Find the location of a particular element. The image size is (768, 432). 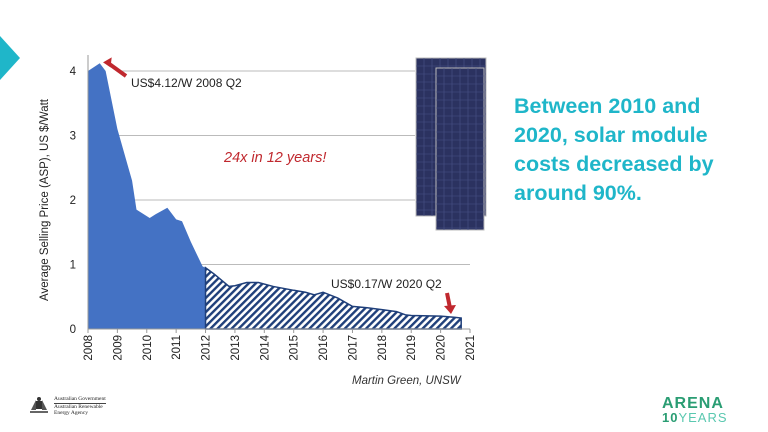

arena-logo-title: ARENA is located at coordinates (693, 403).